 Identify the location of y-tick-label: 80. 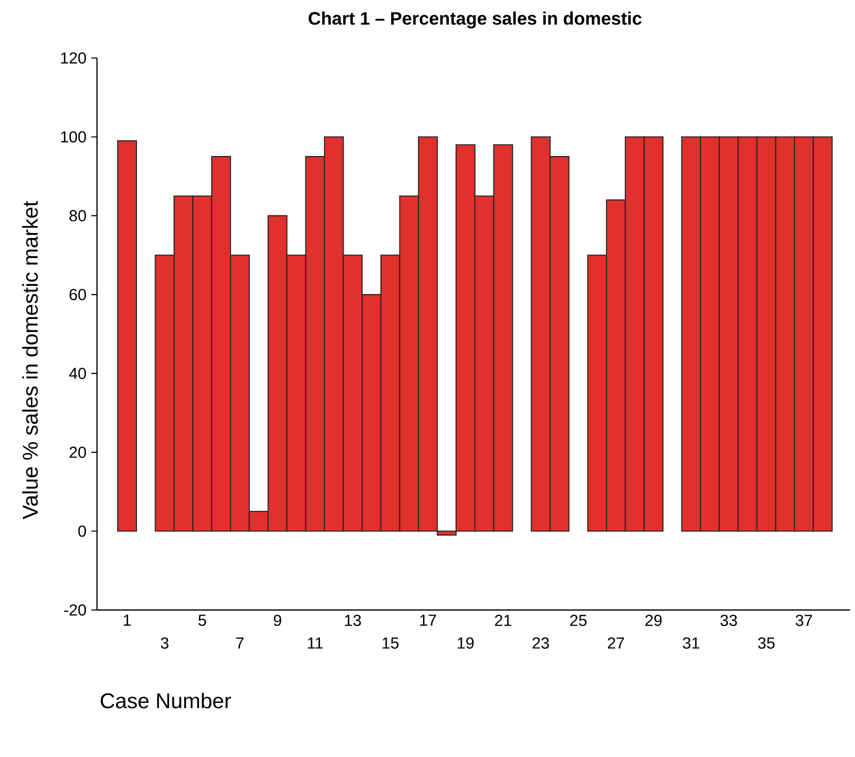
(77, 216).